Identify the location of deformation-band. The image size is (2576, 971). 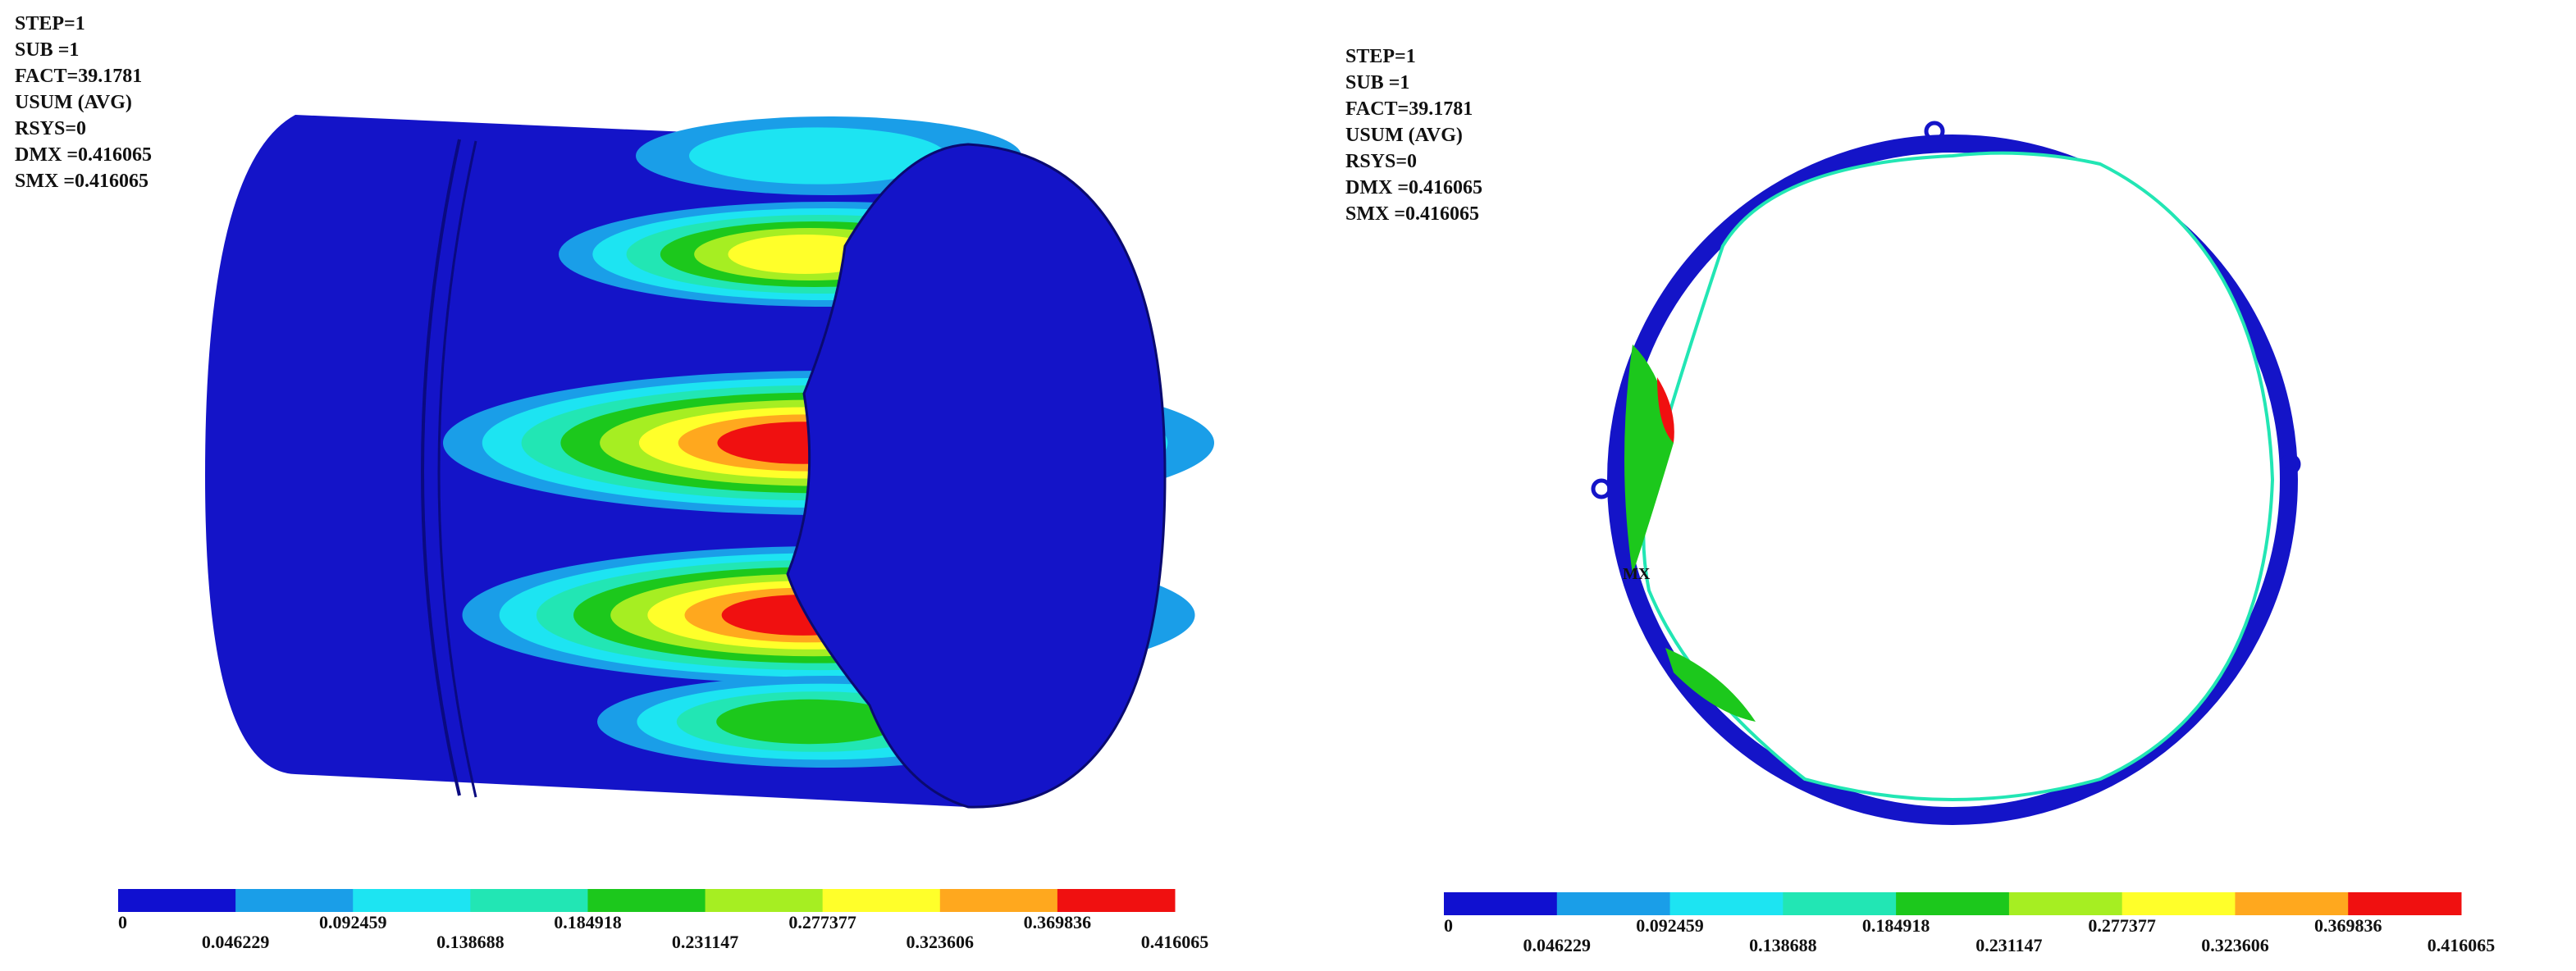
(1710, 685).